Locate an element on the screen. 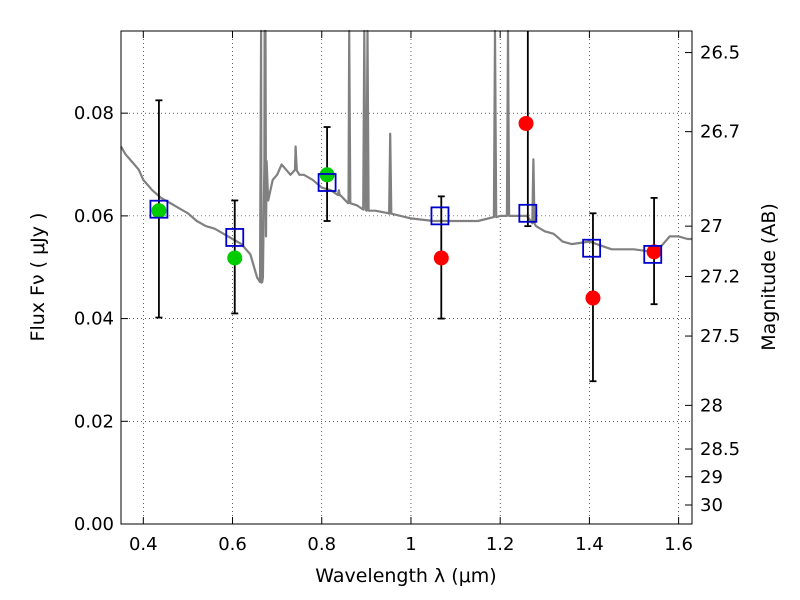 The height and width of the screenshot is (600, 800). y2-tick-label: 26.7 is located at coordinates (720, 132).